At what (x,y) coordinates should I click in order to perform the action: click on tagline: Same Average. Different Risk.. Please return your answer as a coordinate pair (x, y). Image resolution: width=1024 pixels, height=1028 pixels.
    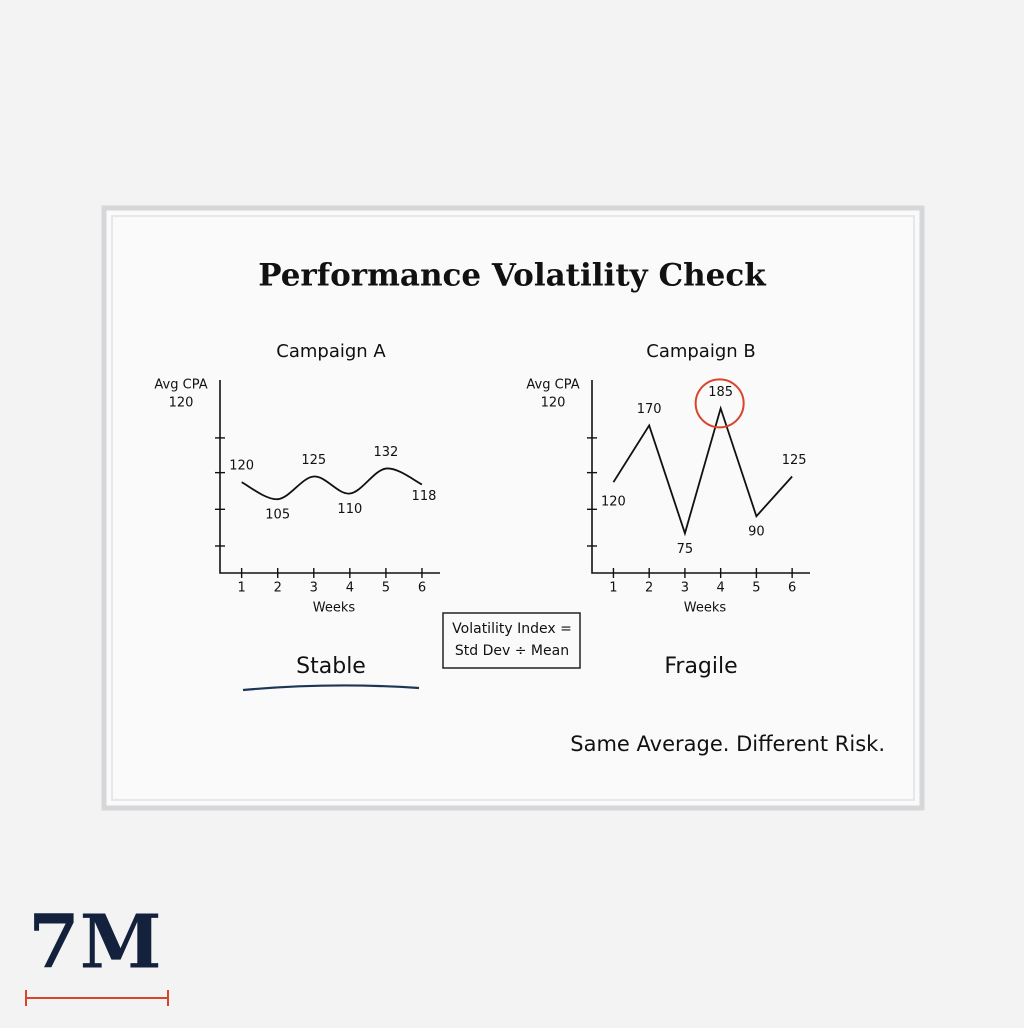
    Looking at the image, I should click on (727, 744).